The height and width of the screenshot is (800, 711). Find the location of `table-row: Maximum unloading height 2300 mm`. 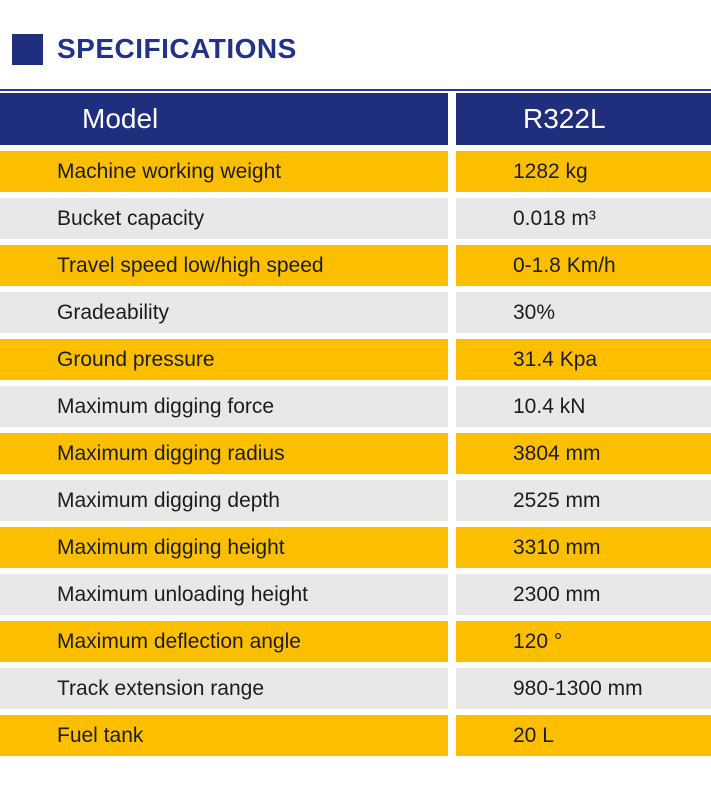

table-row: Maximum unloading height 2300 mm is located at coordinates (355, 594).